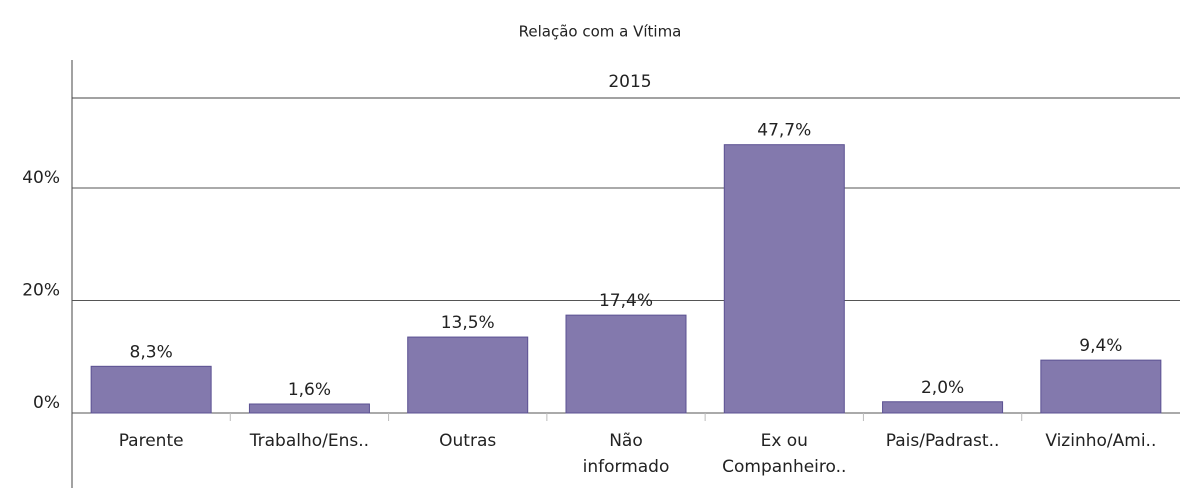 The width and height of the screenshot is (1180, 488). Describe the element at coordinates (151, 441) in the screenshot. I see `x-tick-label: Parente` at that location.